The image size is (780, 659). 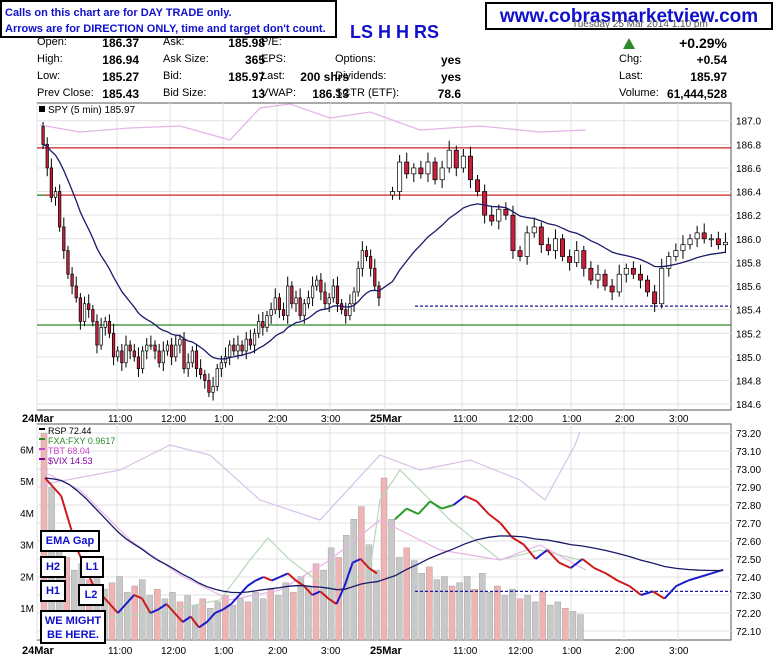 I want to click on indicator-x-tick-label: 12:00, so click(x=520, y=651).